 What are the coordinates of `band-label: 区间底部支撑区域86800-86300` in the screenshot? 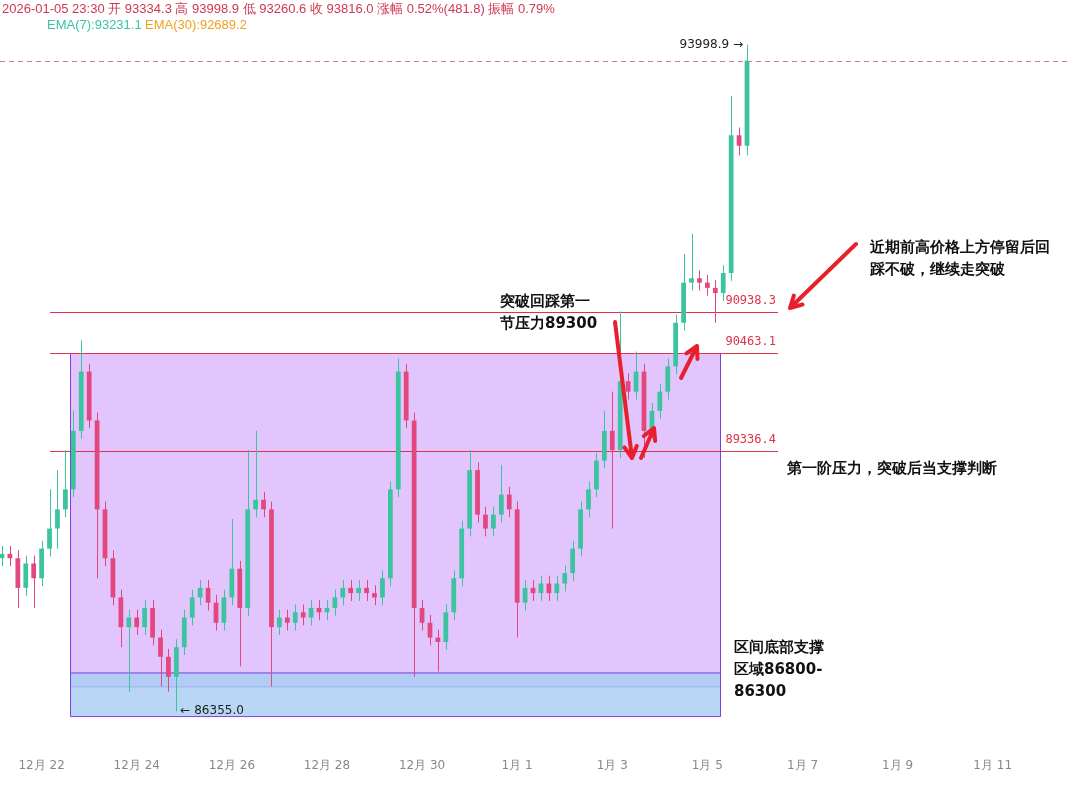 It's located at (779, 670).